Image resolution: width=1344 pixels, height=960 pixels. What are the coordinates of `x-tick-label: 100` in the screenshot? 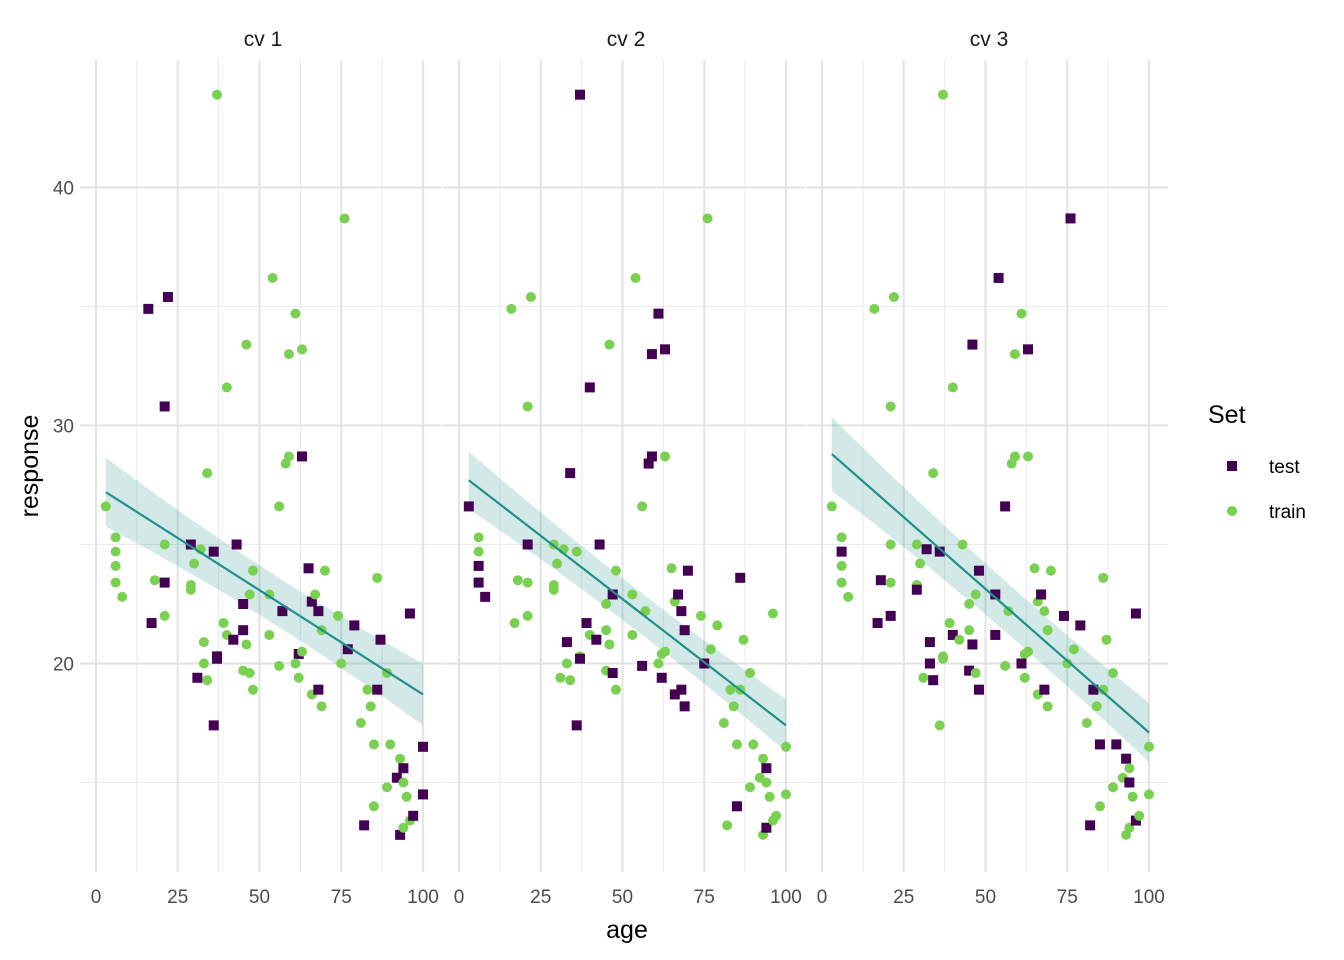 It's located at (786, 897).